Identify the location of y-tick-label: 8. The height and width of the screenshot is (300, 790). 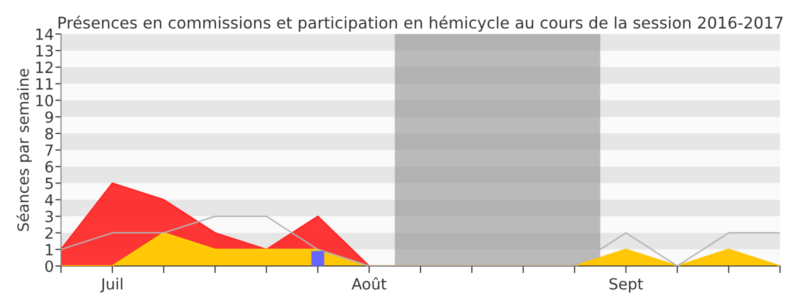
(49, 134).